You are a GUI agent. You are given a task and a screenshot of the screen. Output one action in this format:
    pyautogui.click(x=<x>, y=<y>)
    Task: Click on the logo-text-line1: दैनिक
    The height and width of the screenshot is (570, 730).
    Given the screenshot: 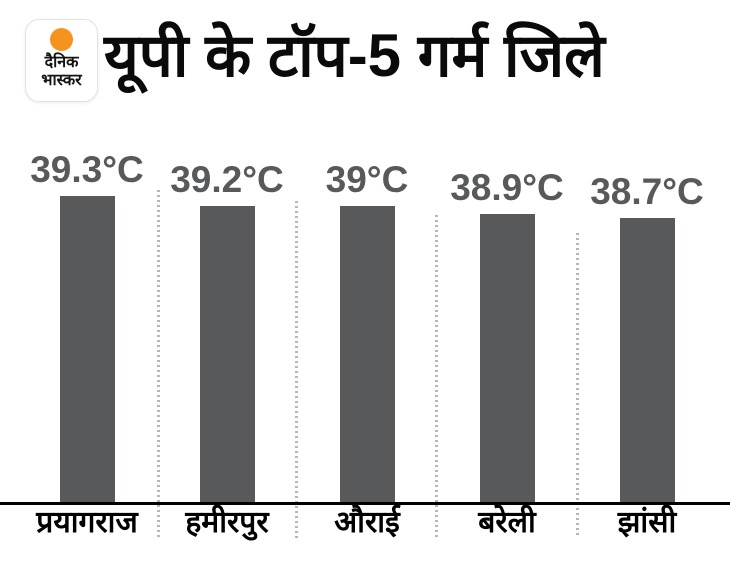 What is the action you would take?
    pyautogui.click(x=61, y=62)
    